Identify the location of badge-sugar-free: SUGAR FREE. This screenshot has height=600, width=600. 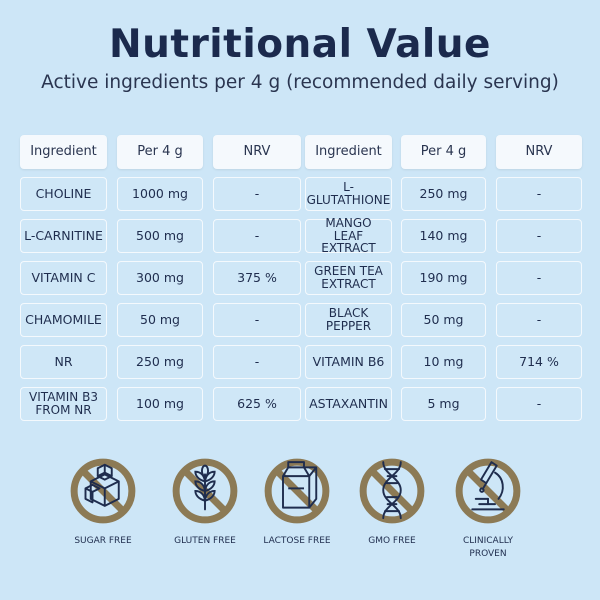
(103, 501).